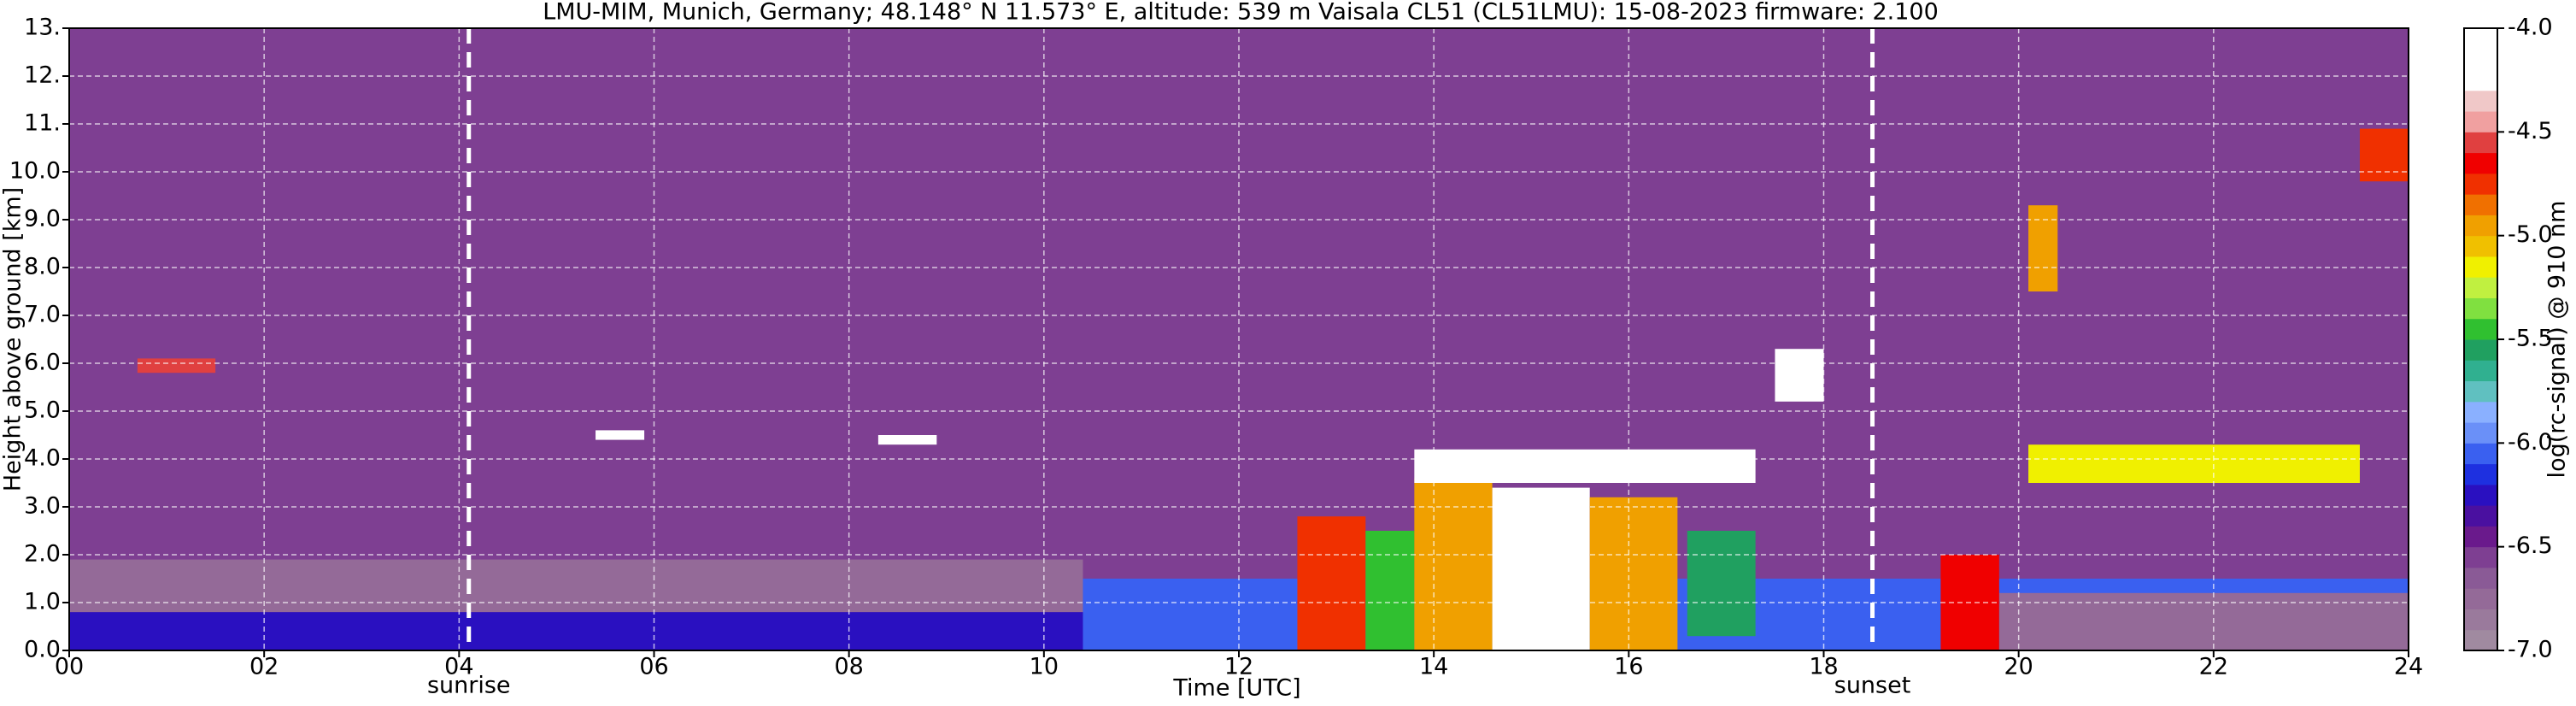 The height and width of the screenshot is (706, 2576). What do you see at coordinates (2213, 667) in the screenshot?
I see `x-tick-label: 22` at bounding box center [2213, 667].